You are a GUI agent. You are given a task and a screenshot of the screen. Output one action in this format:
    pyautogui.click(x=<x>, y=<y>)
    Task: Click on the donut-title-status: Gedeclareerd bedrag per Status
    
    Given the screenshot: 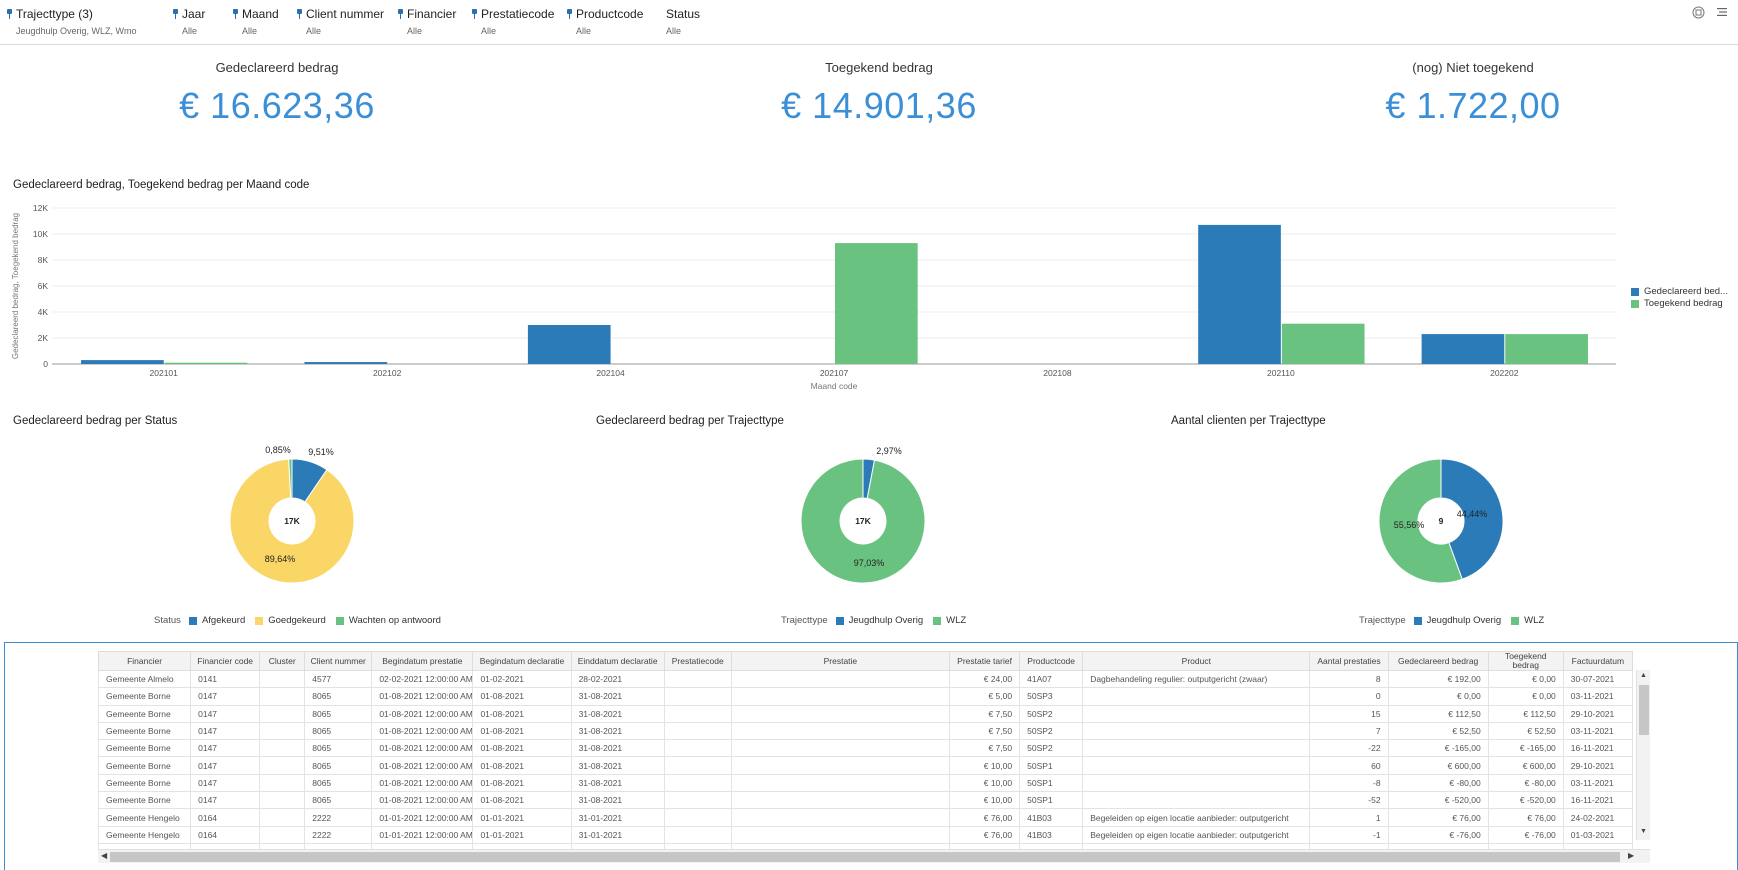 What is the action you would take?
    pyautogui.click(x=95, y=421)
    